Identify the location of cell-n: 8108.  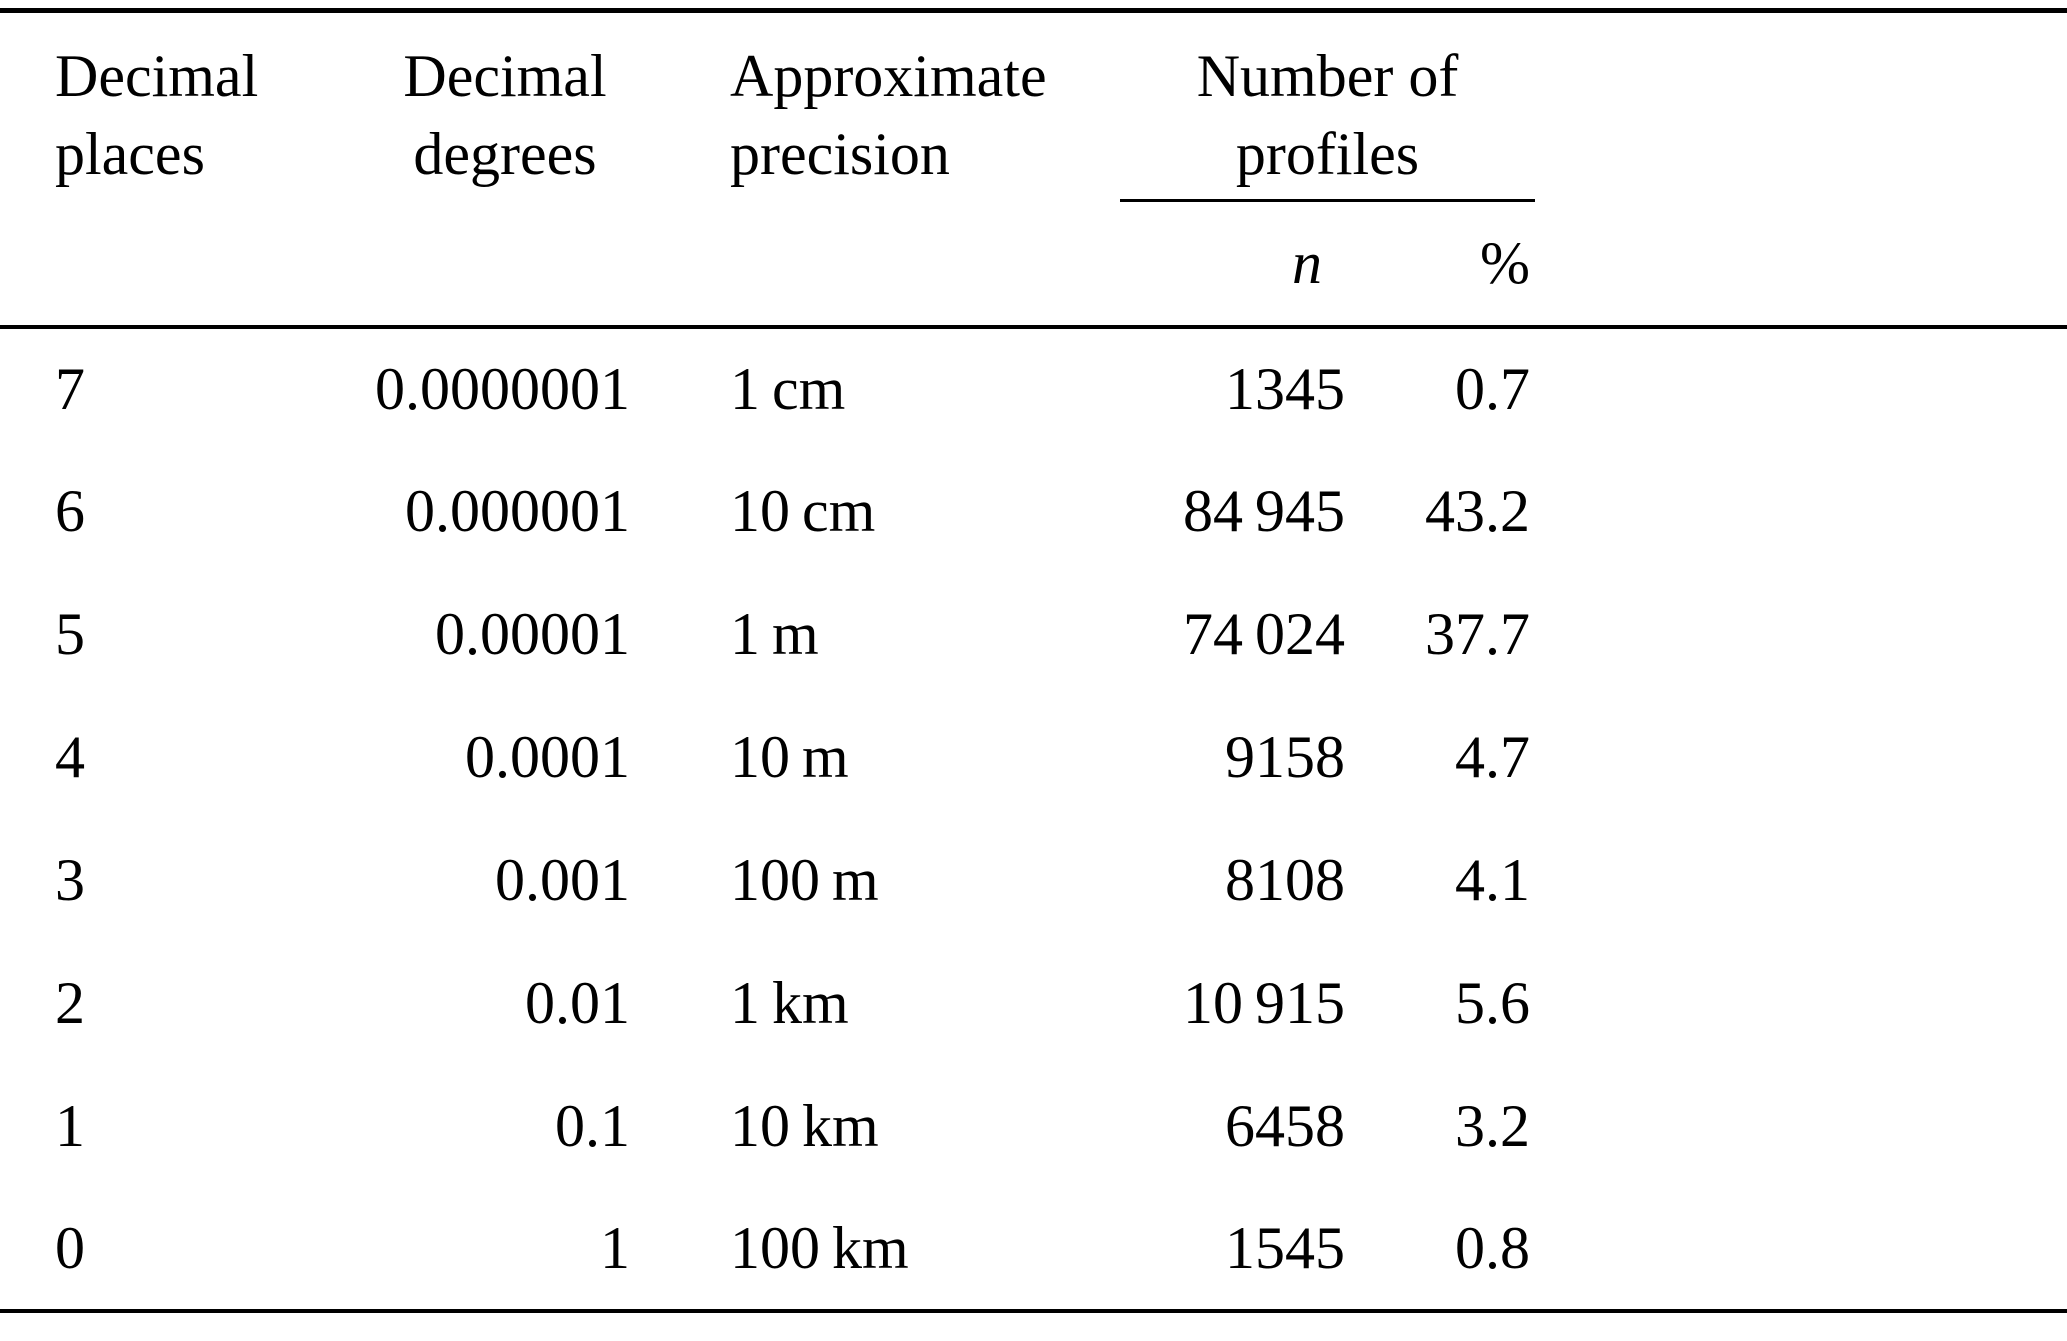
(1285, 879).